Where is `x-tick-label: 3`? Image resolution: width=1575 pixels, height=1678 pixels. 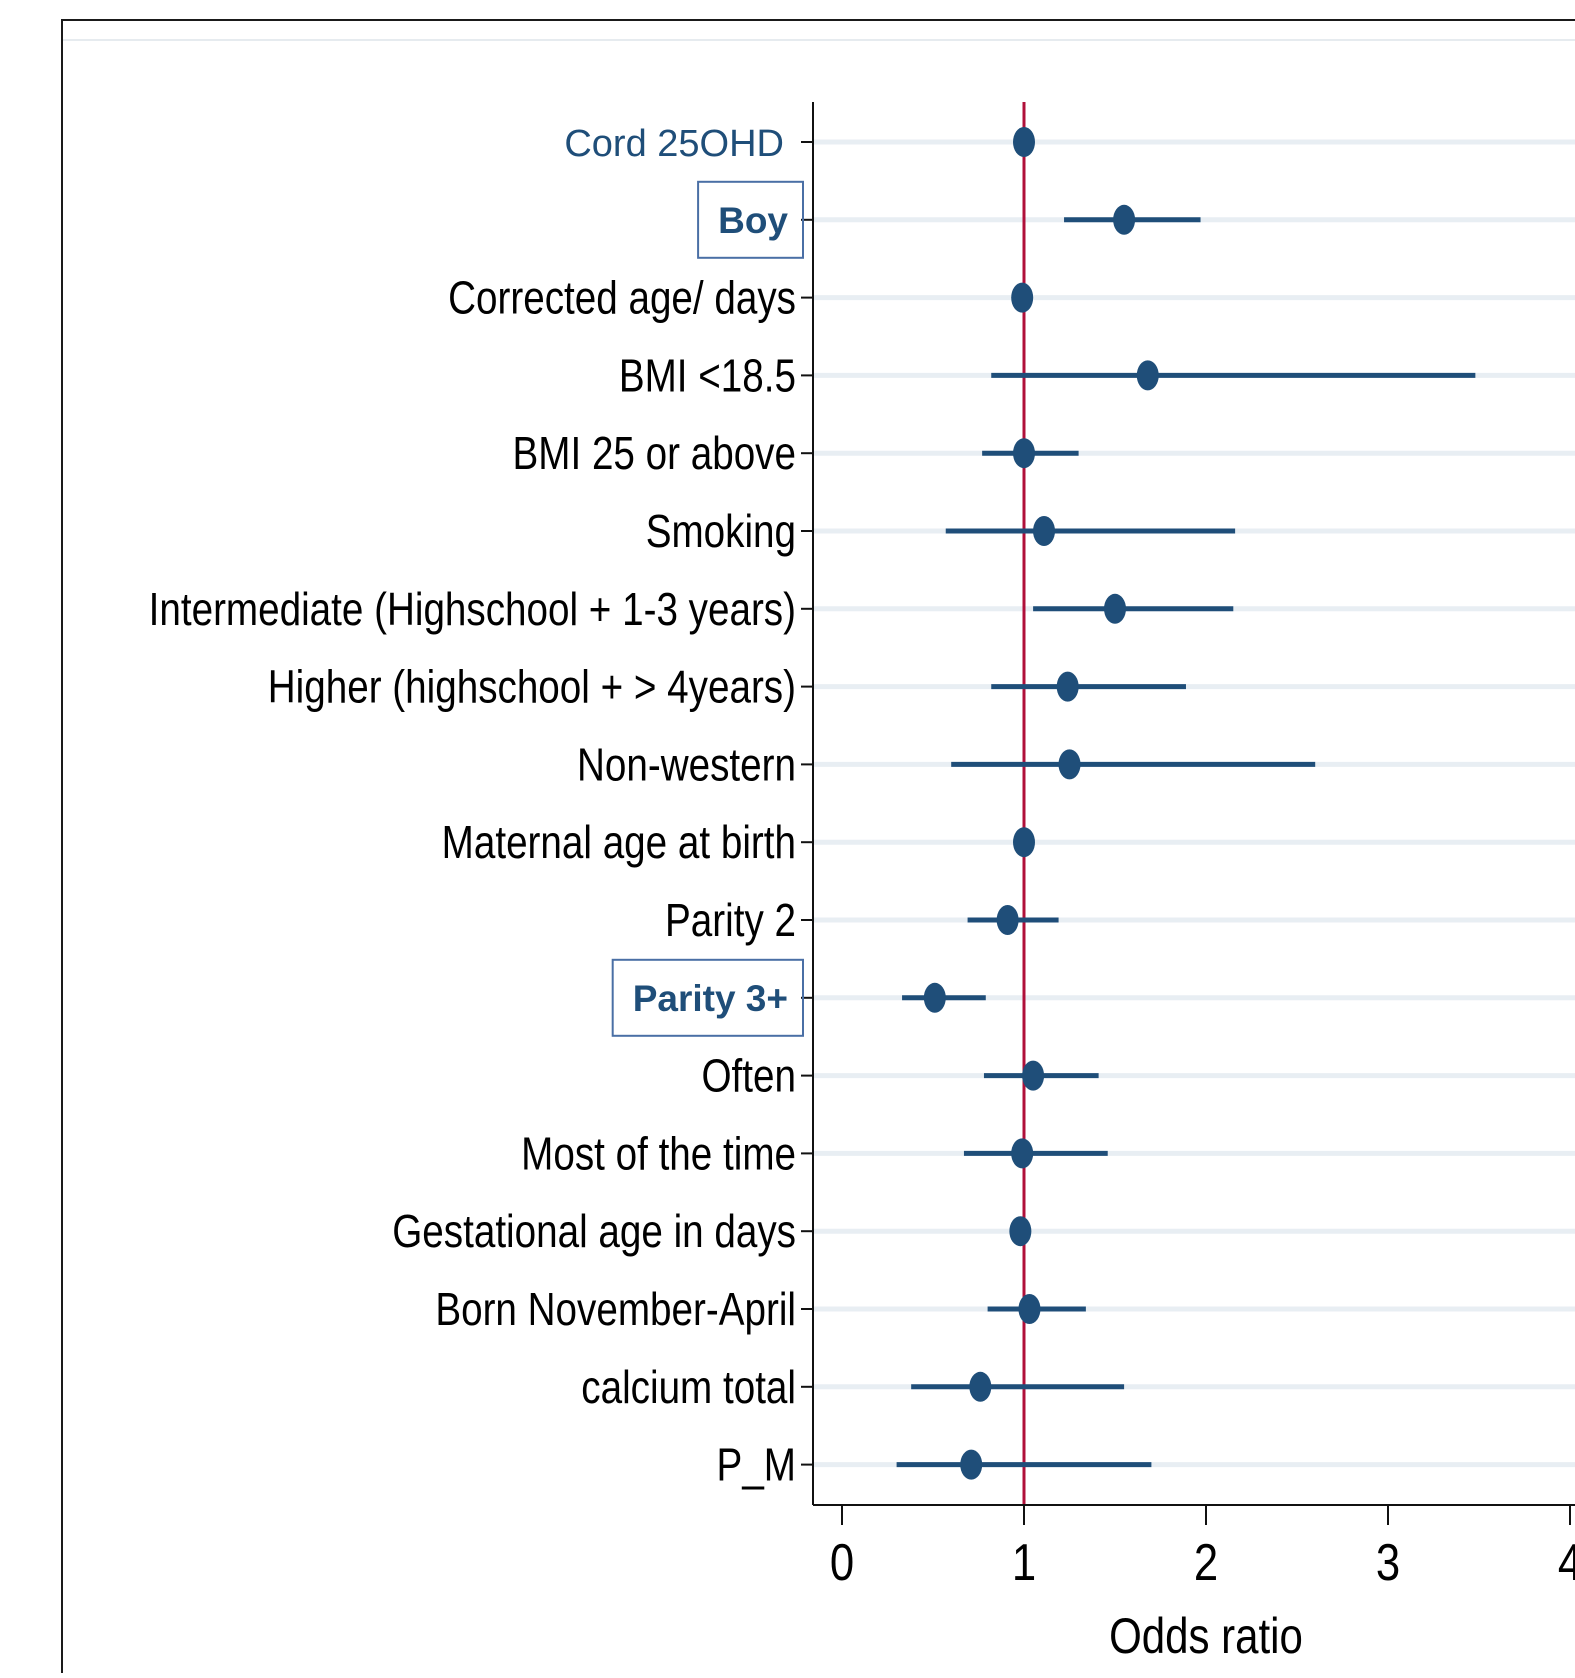 x-tick-label: 3 is located at coordinates (1388, 1563).